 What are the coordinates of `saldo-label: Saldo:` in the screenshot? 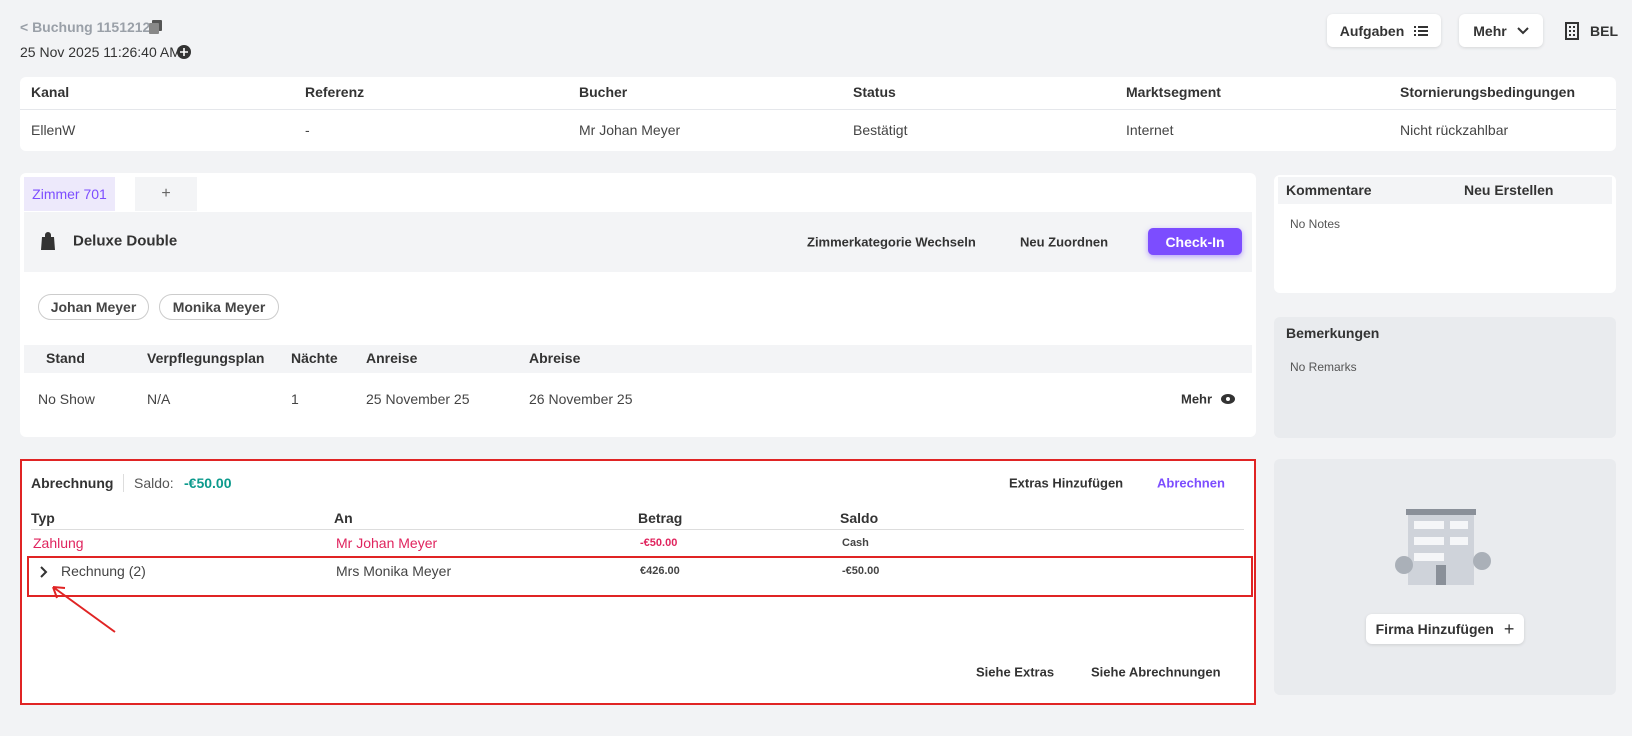 It's located at (154, 483).